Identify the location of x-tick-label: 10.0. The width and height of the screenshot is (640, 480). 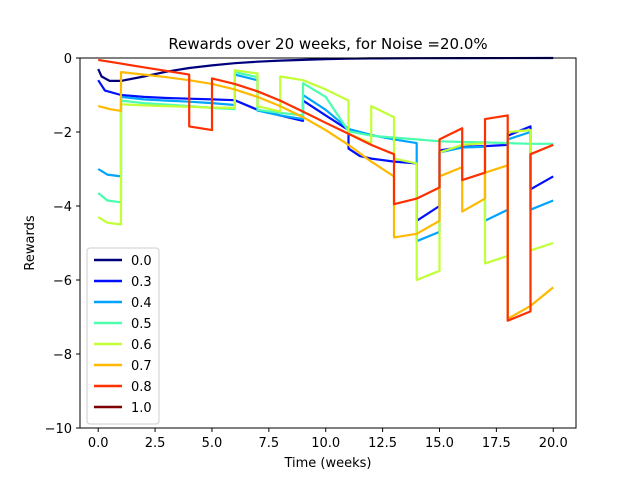
(325, 443).